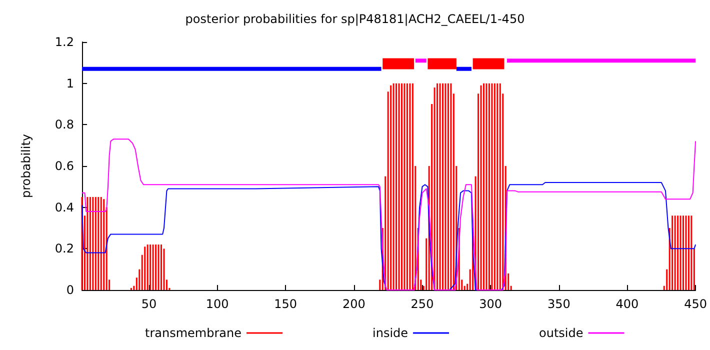  I want to click on legend-label: outside, so click(561, 333).